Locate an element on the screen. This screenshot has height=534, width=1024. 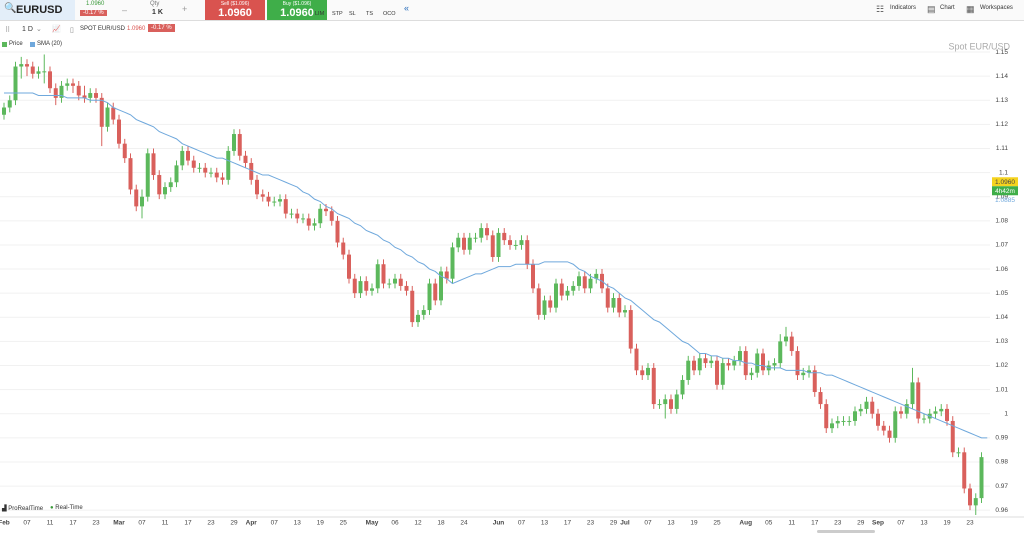
provider: ▟ ProRealTime is located at coordinates (23, 509).